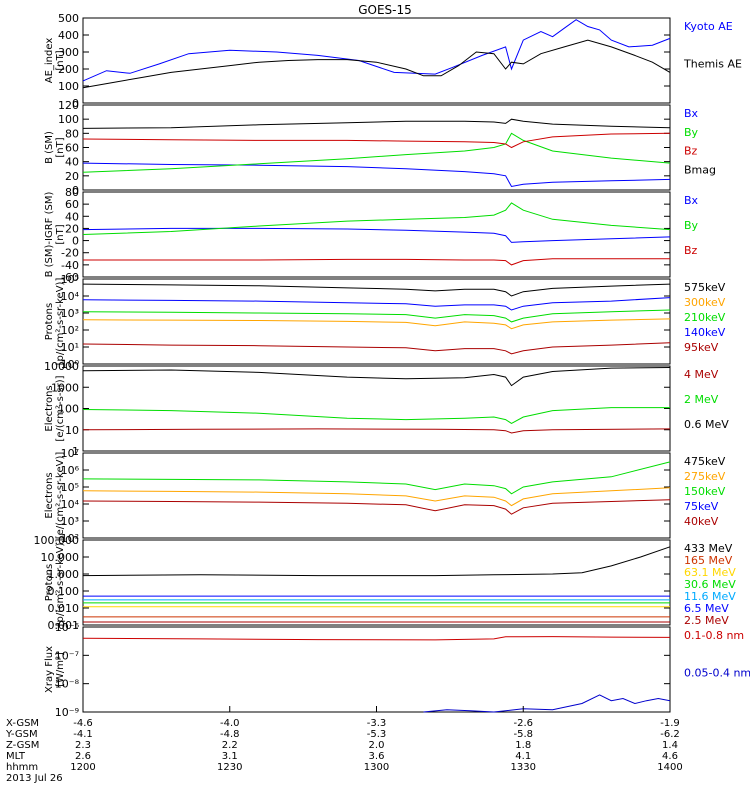  Describe the element at coordinates (523, 734) in the screenshot. I see `ephemeris-value: -5.8` at that location.